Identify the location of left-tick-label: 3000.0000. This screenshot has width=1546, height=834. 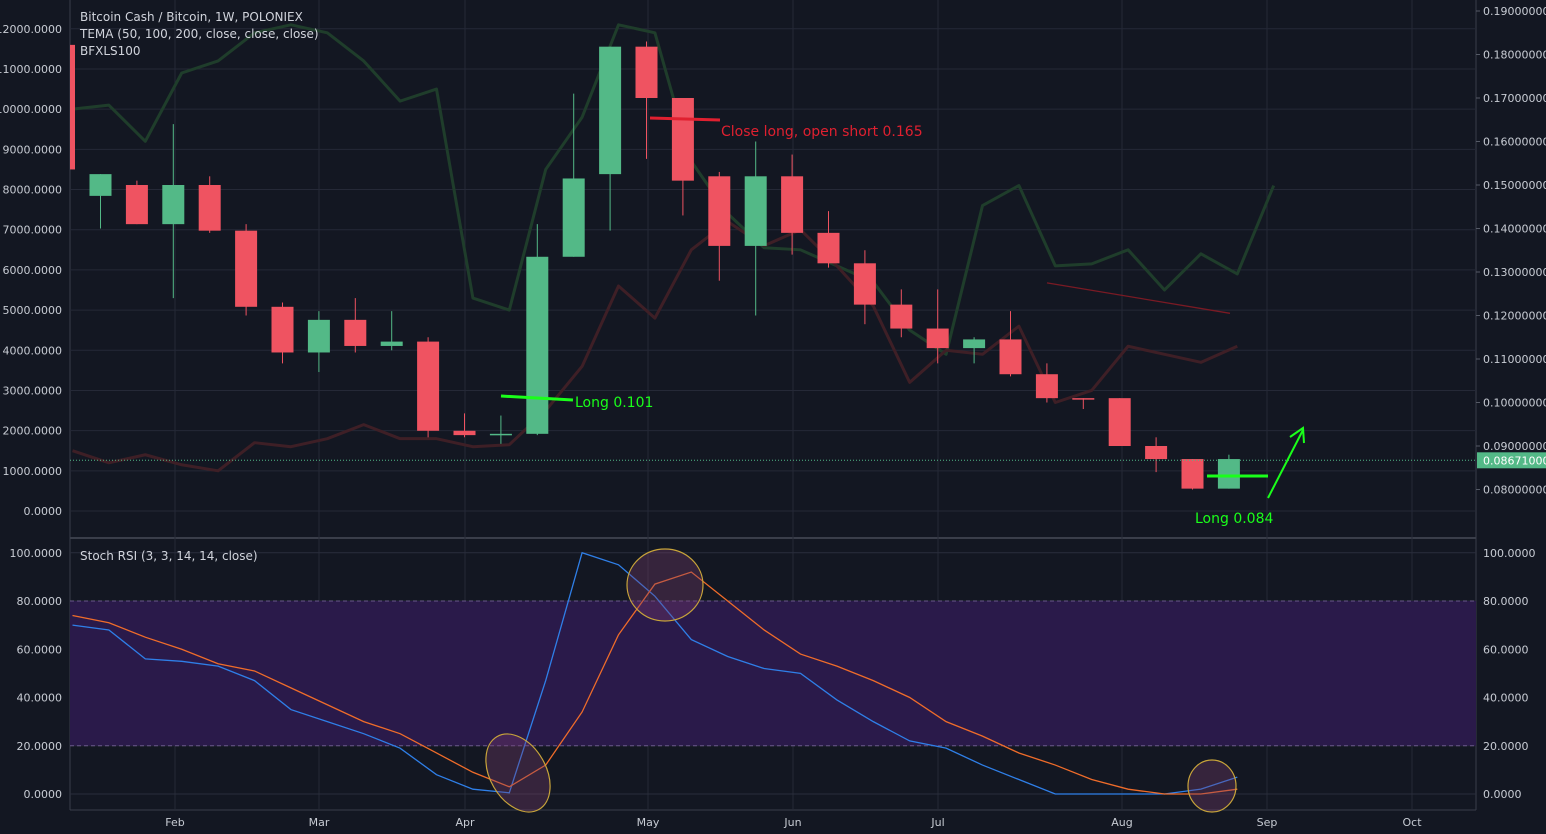
(33, 390).